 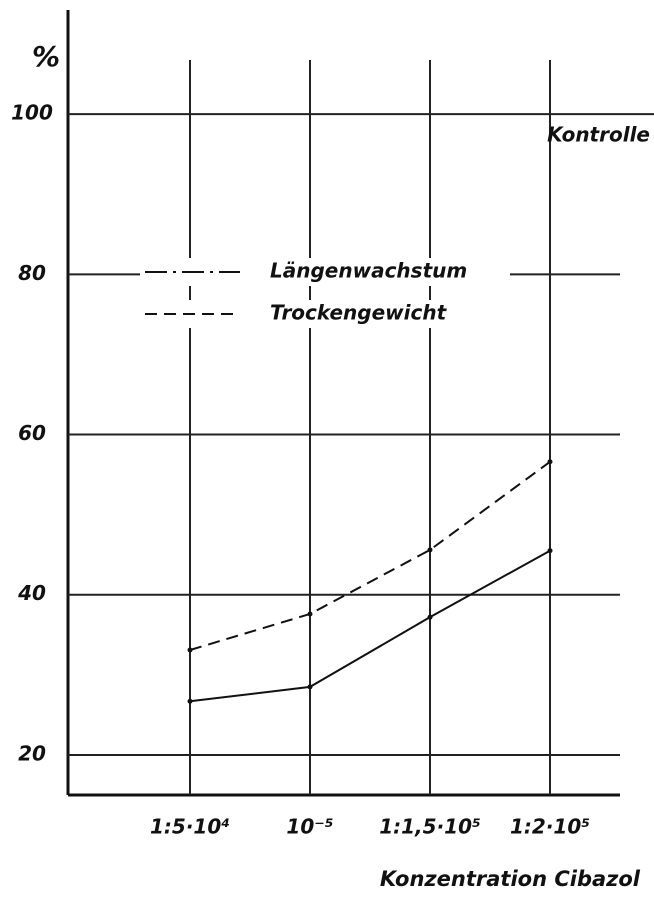 What do you see at coordinates (359, 313) in the screenshot?
I see `legend-label: Trockengewicht` at bounding box center [359, 313].